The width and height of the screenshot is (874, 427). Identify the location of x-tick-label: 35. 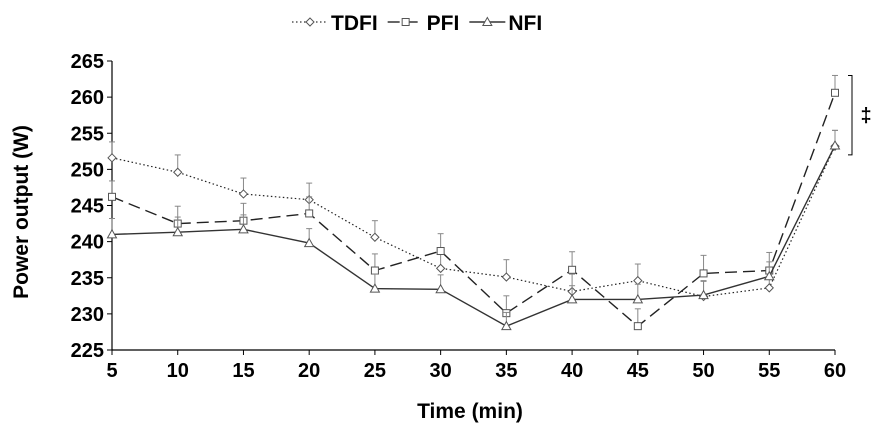
(506, 371).